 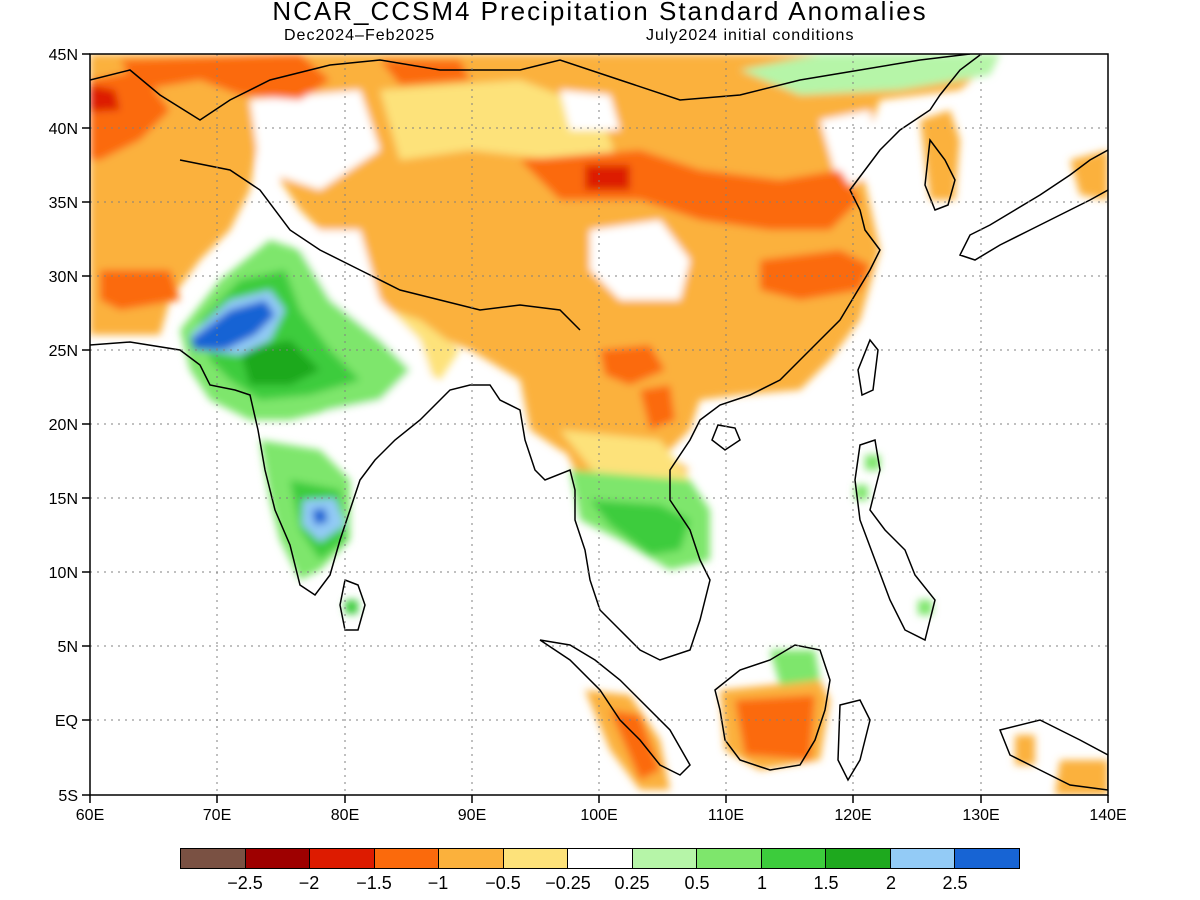 What do you see at coordinates (955, 883) in the screenshot?
I see `colorbar-label: 2.5` at bounding box center [955, 883].